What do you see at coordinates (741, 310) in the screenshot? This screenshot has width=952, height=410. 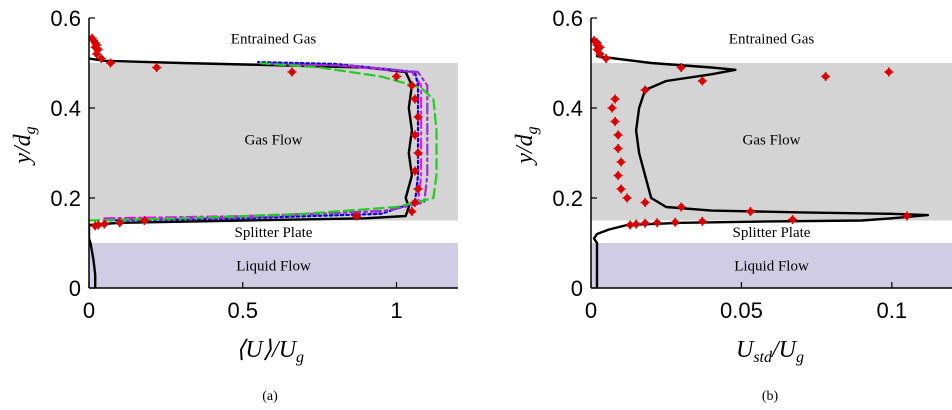 I see `x-tick-label: 0.05` at bounding box center [741, 310].